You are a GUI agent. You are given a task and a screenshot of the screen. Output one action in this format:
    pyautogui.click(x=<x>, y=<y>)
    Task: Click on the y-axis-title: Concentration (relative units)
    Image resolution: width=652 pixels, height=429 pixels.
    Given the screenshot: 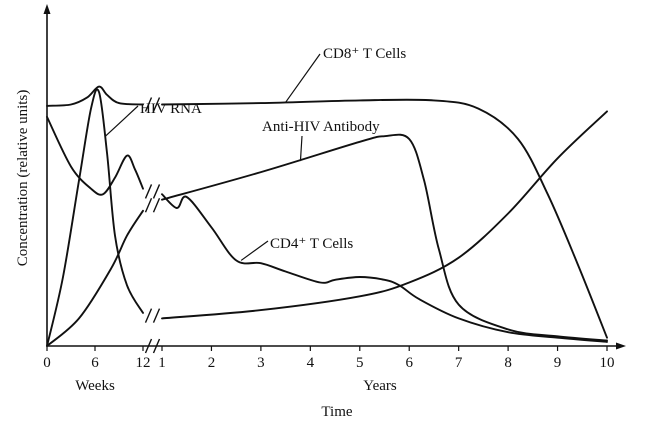 What is the action you would take?
    pyautogui.click(x=23, y=178)
    